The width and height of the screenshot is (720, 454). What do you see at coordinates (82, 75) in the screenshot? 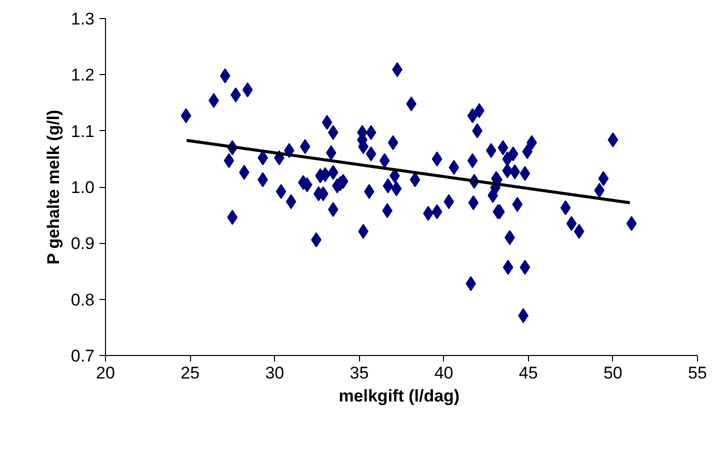
I see `y-tick-label: 1.2` at bounding box center [82, 75].